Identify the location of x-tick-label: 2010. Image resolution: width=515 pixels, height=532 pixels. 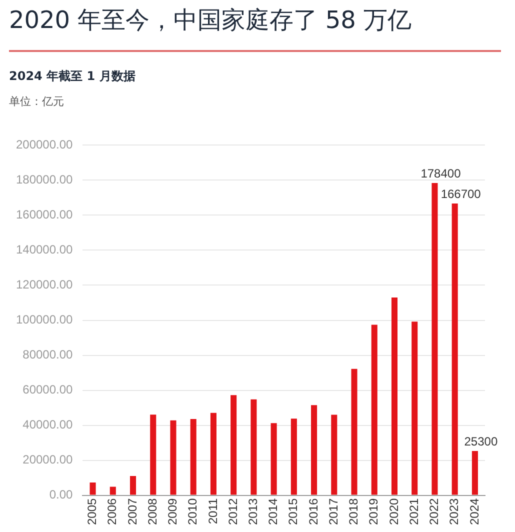
(193, 512).